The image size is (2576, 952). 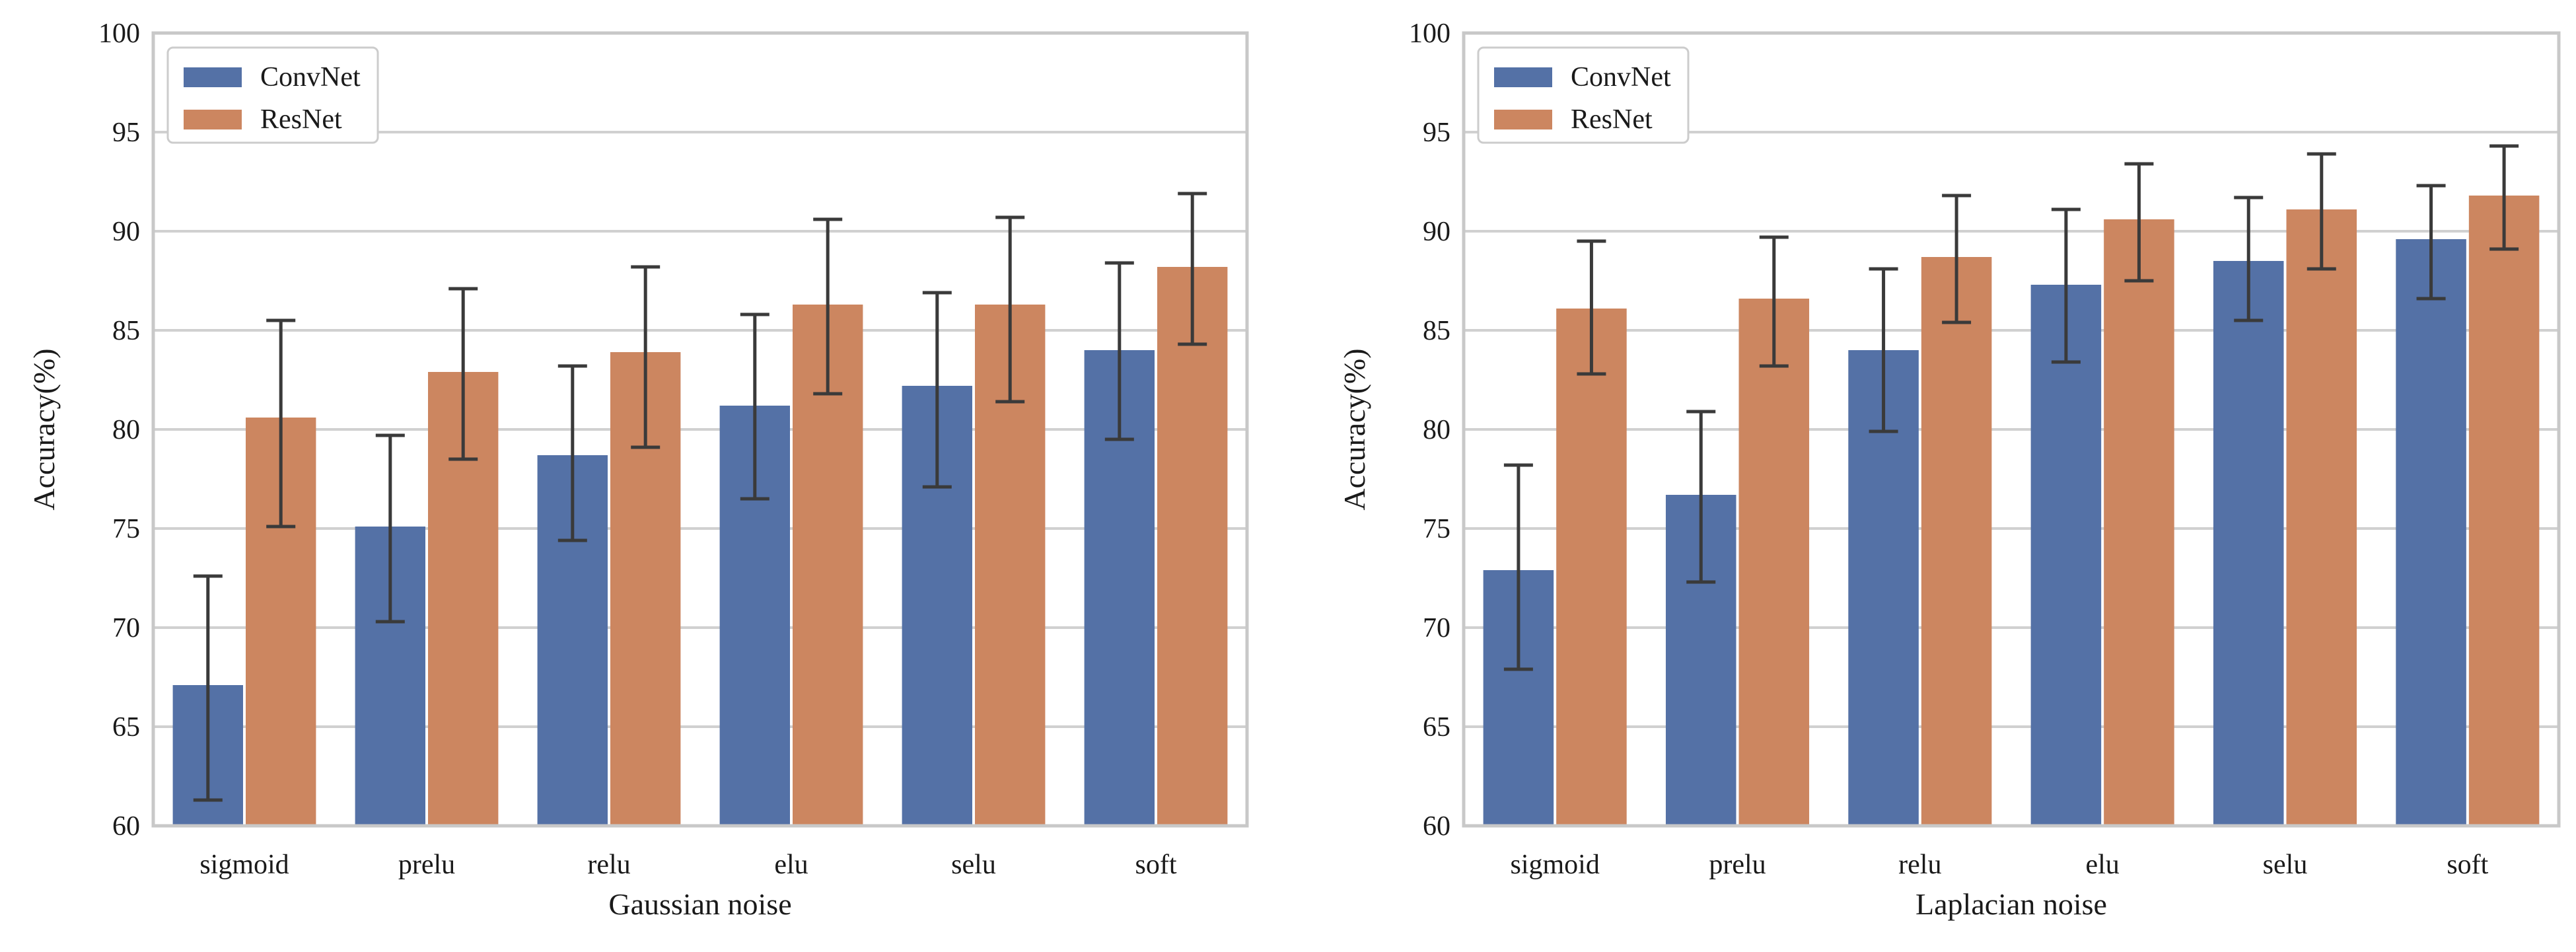 What do you see at coordinates (2139, 522) in the screenshot?
I see `bar-resnet-elu` at bounding box center [2139, 522].